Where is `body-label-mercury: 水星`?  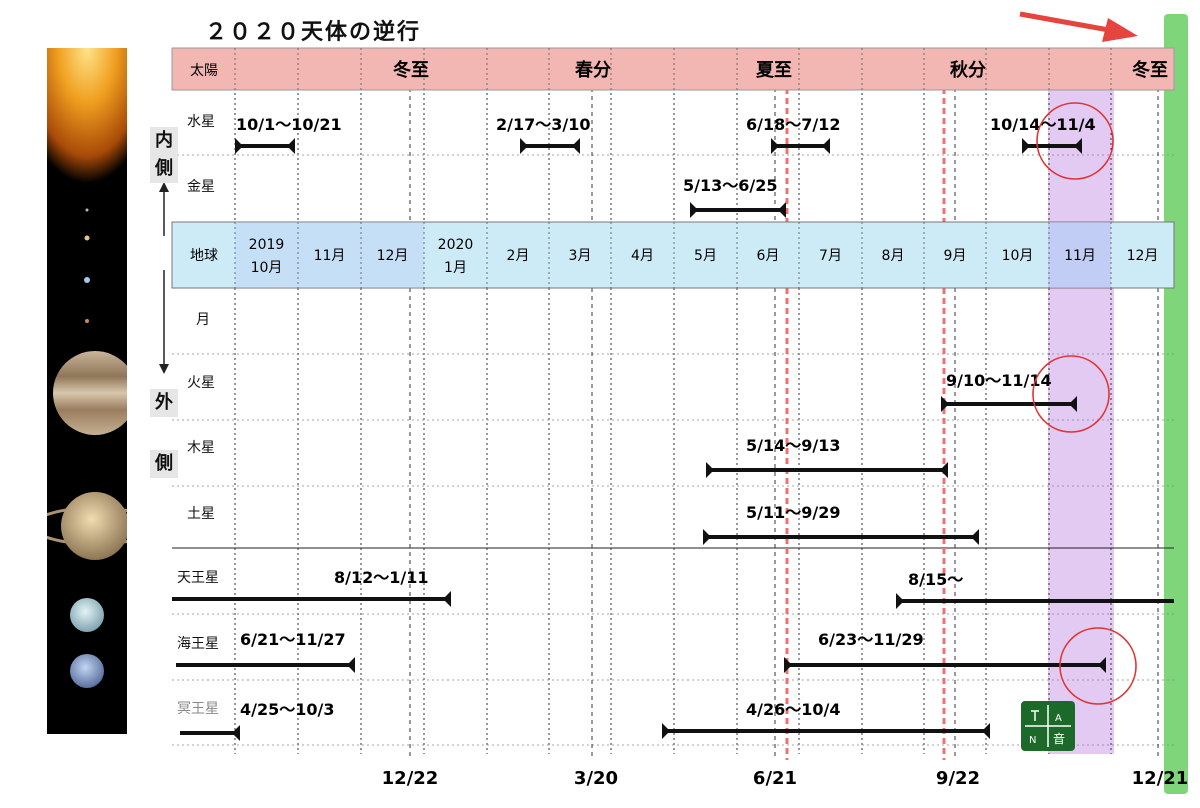 body-label-mercury: 水星 is located at coordinates (201, 122).